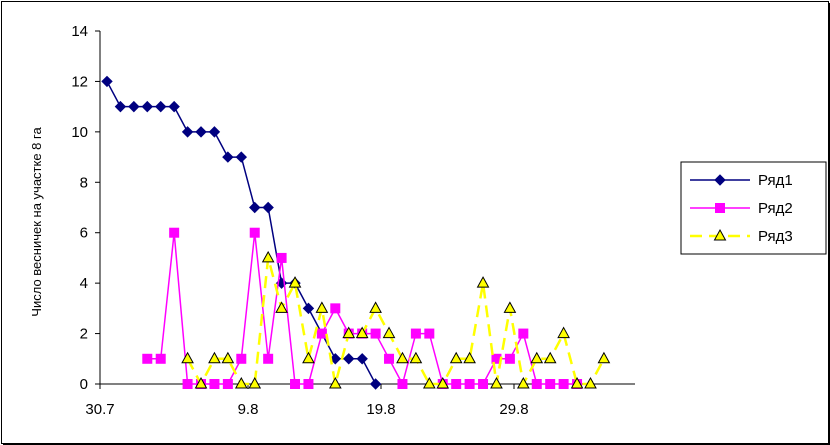 The height and width of the screenshot is (445, 830). Describe the element at coordinates (79, 31) in the screenshot. I see `y-tick-label: 14` at that location.